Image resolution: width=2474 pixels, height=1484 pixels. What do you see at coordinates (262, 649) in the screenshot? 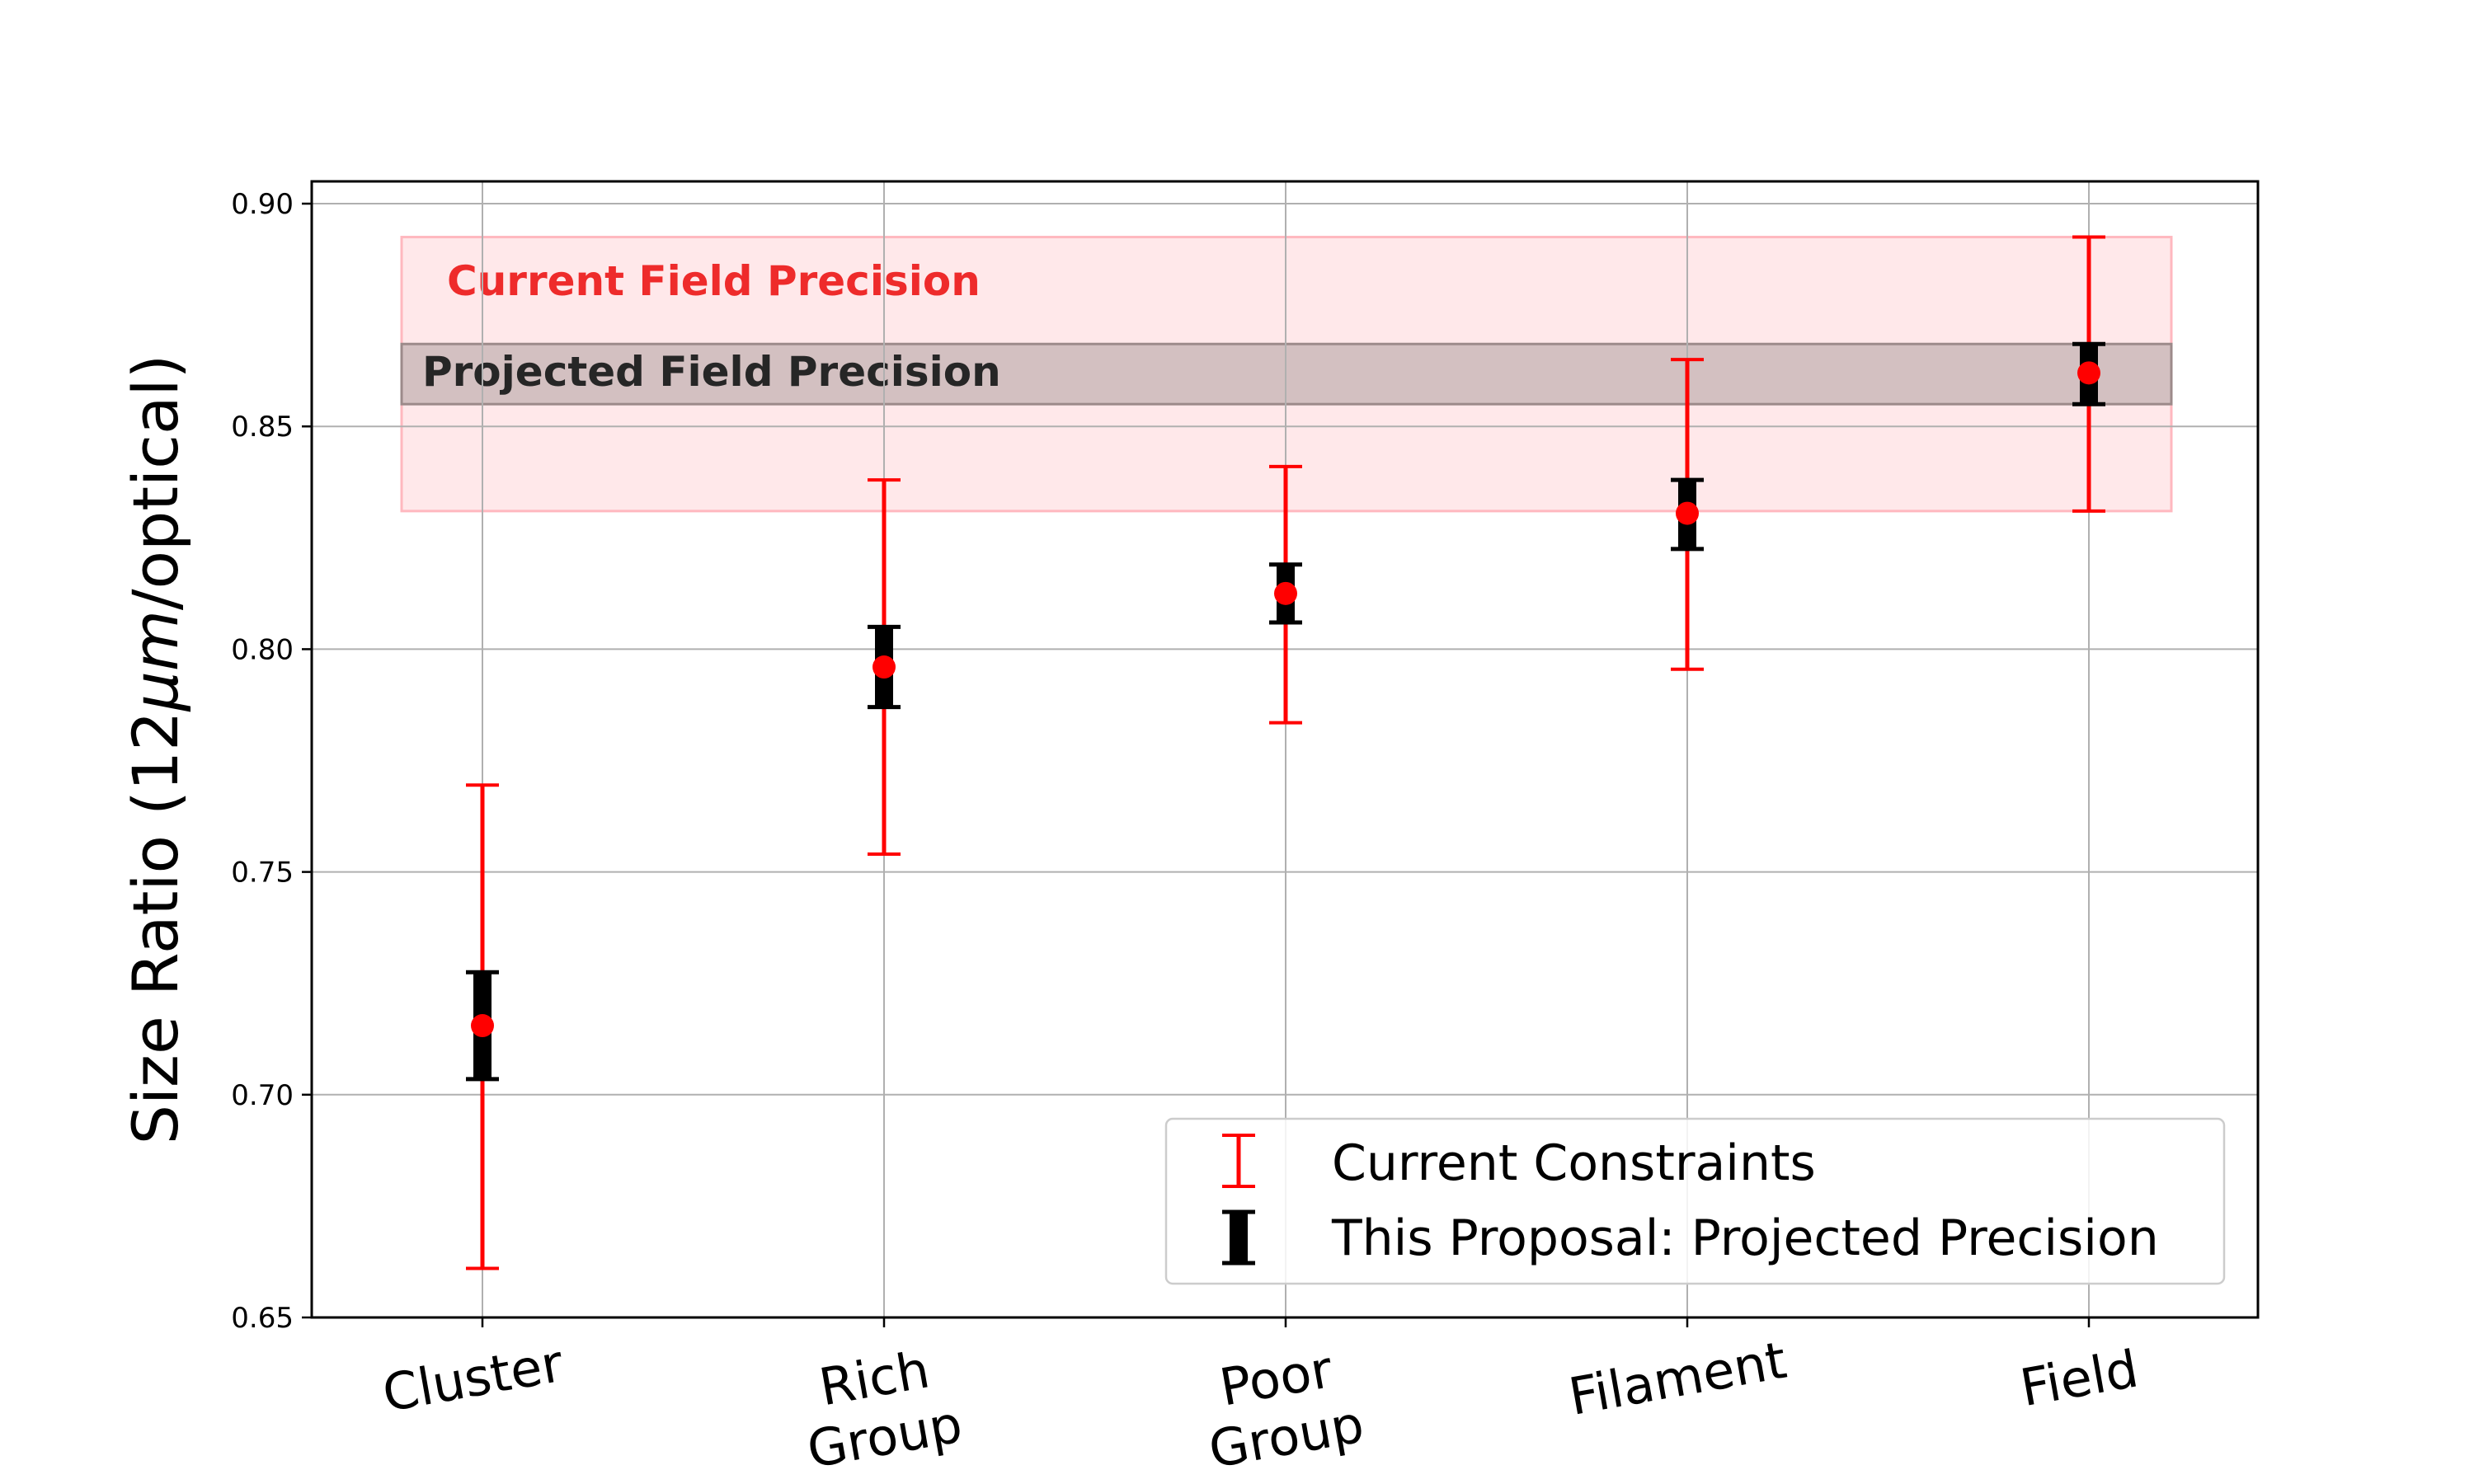
I see `y-tick-label: 0.80` at bounding box center [262, 649].